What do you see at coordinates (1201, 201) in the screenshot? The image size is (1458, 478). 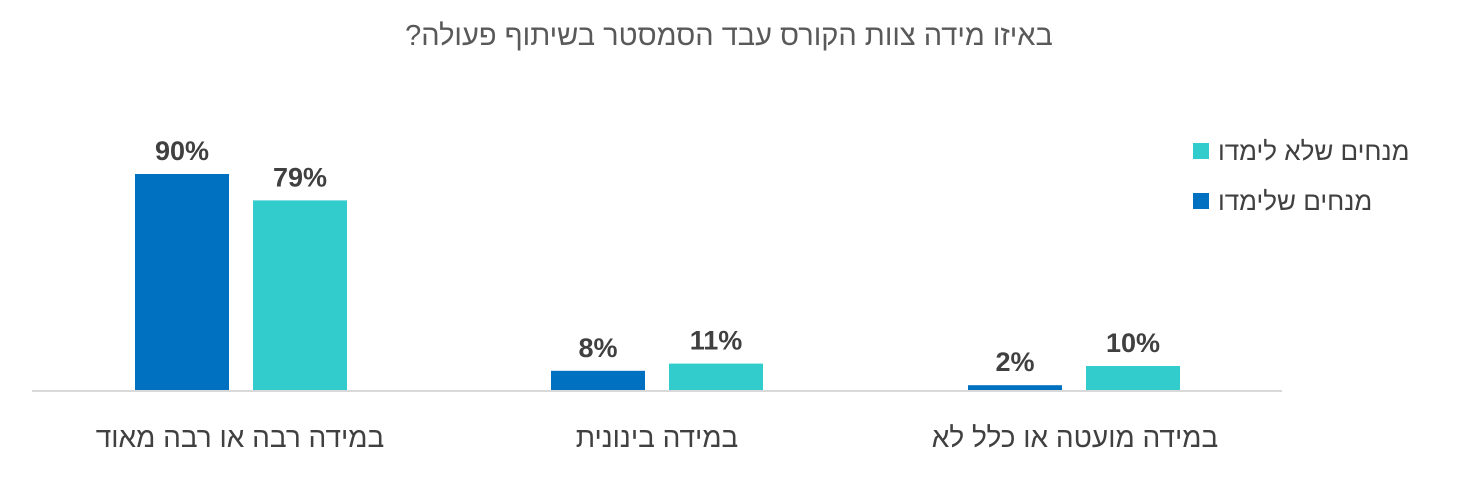 I see `legend-swatch-taught` at bounding box center [1201, 201].